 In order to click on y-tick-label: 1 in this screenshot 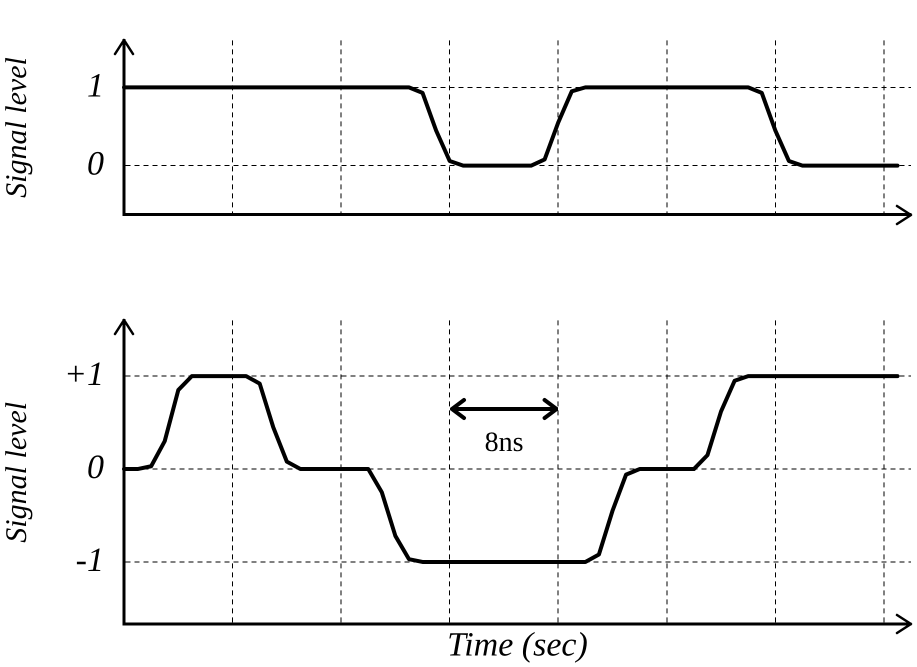, I will do `click(95, 85)`.